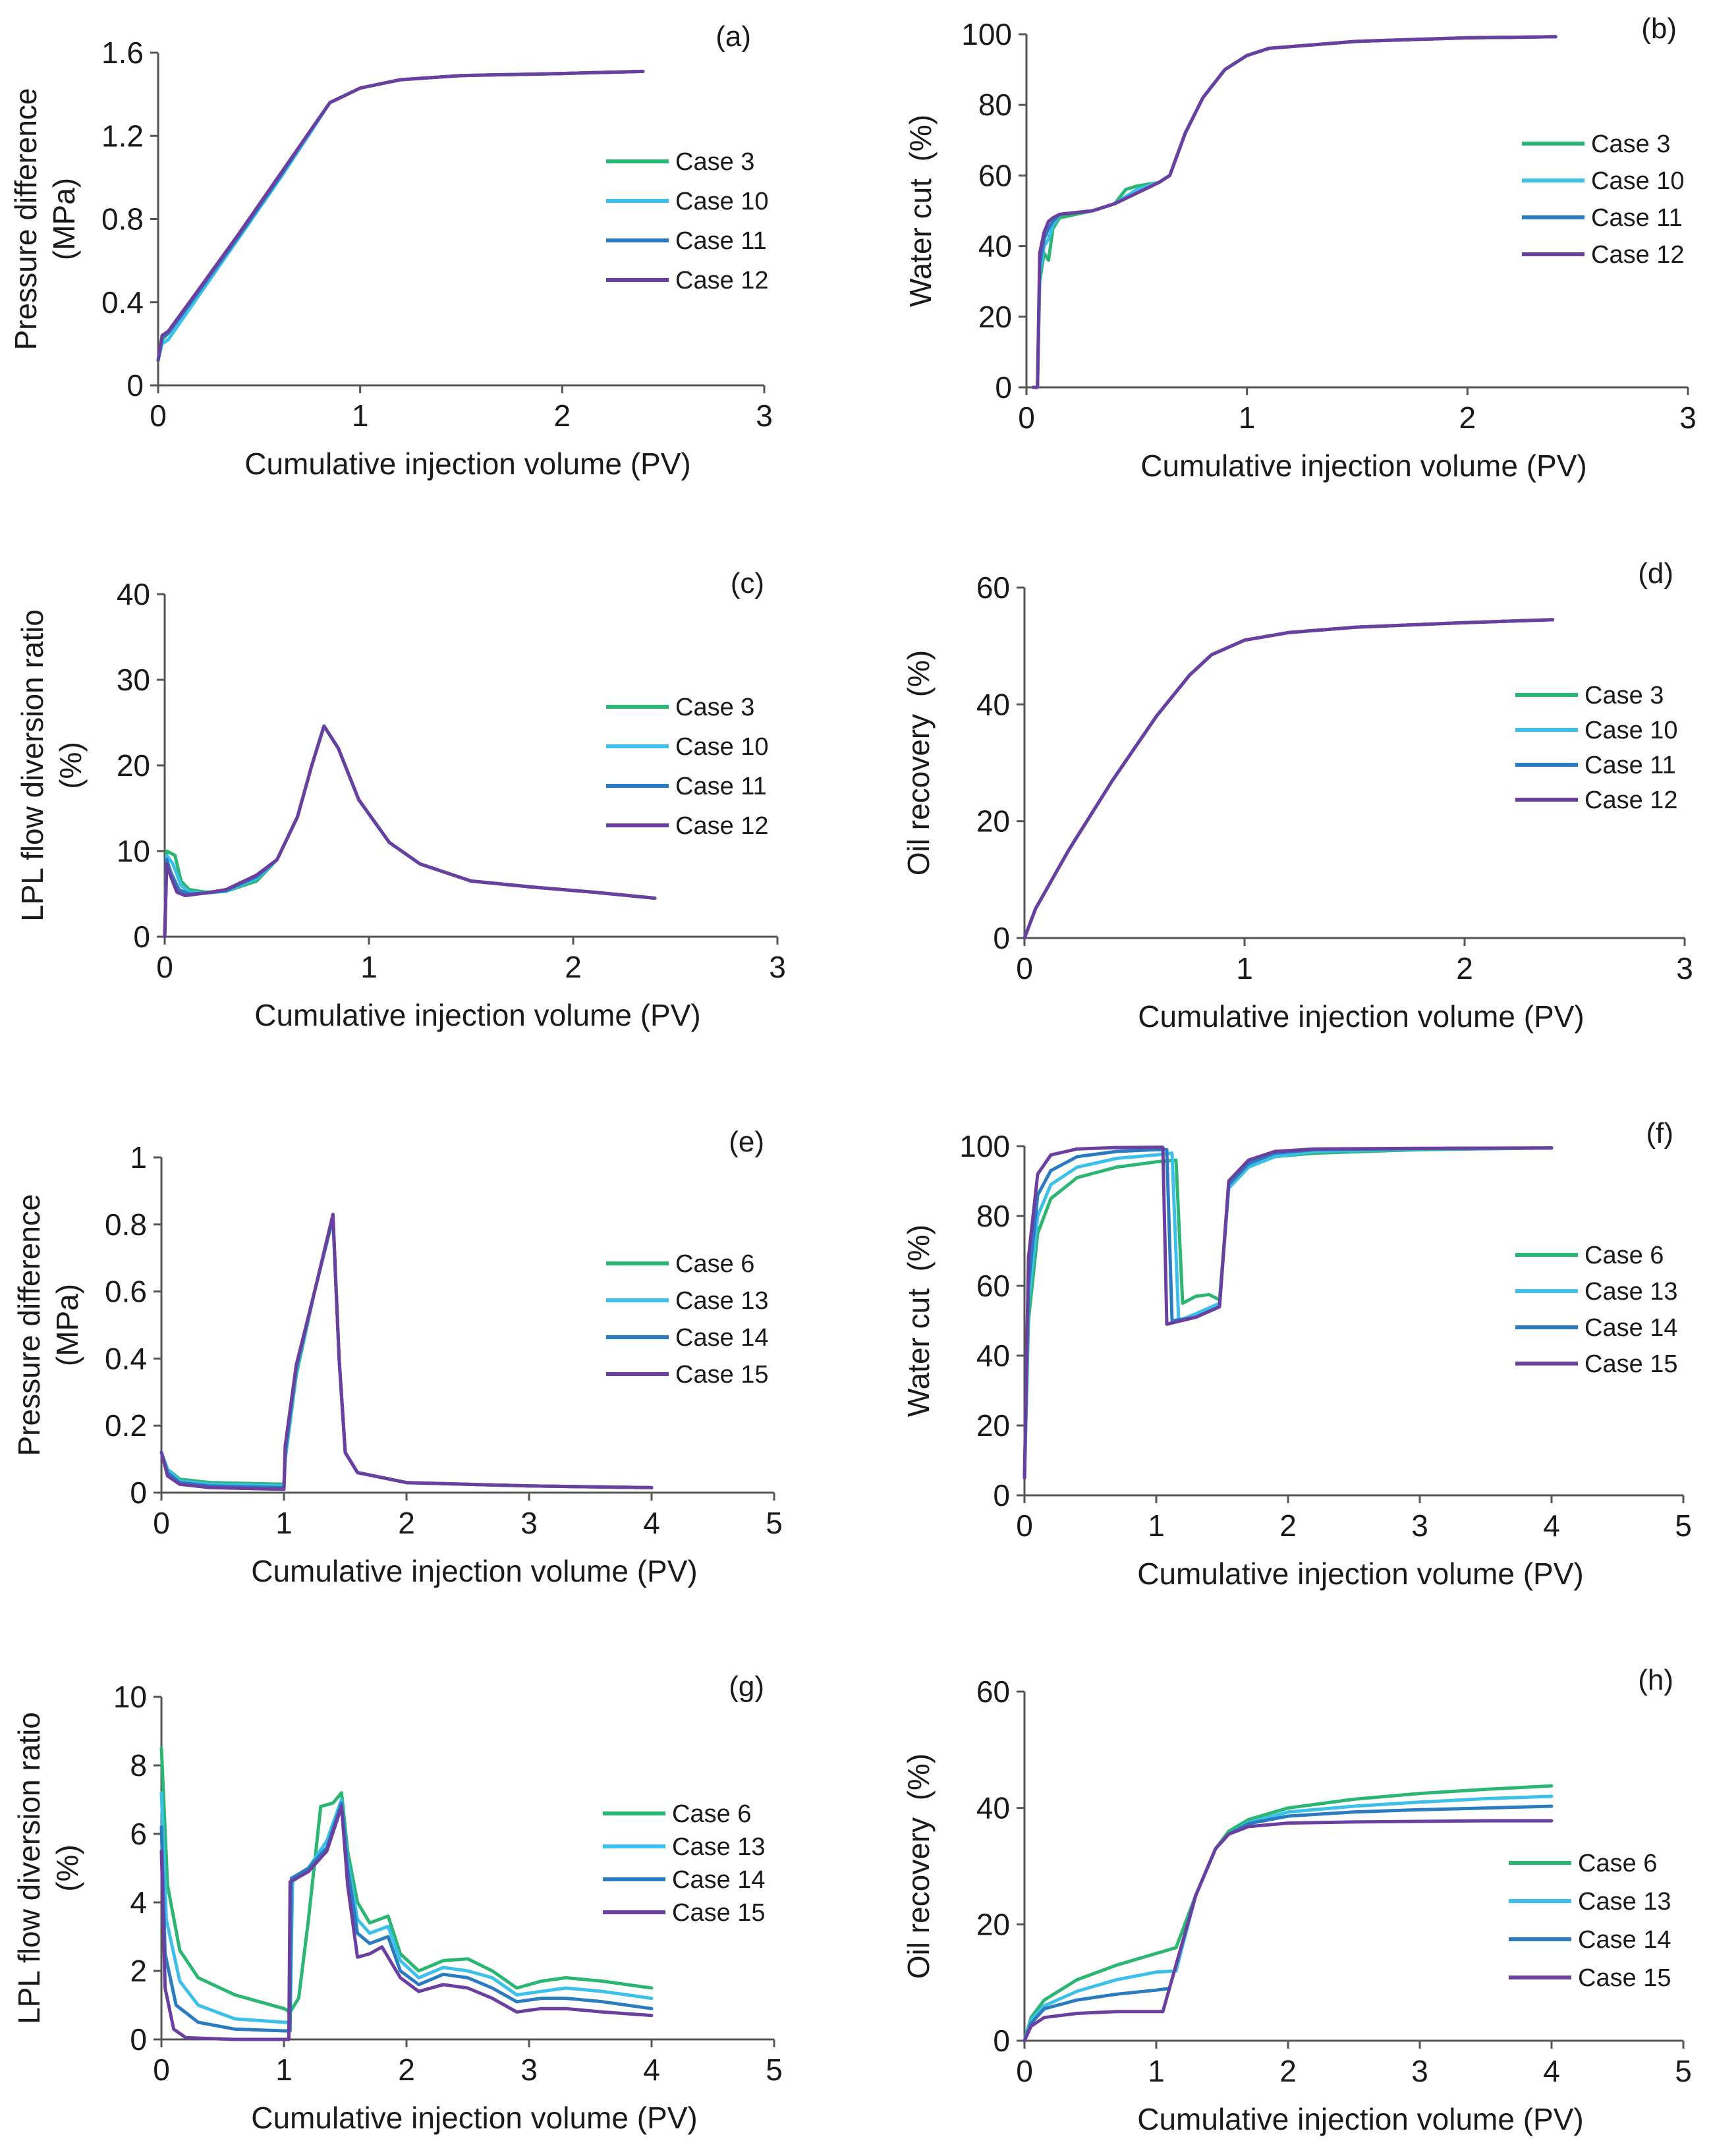 This screenshot has height=2156, width=1711. Describe the element at coordinates (123, 302) in the screenshot. I see `y-tick-label: 0.4` at that location.